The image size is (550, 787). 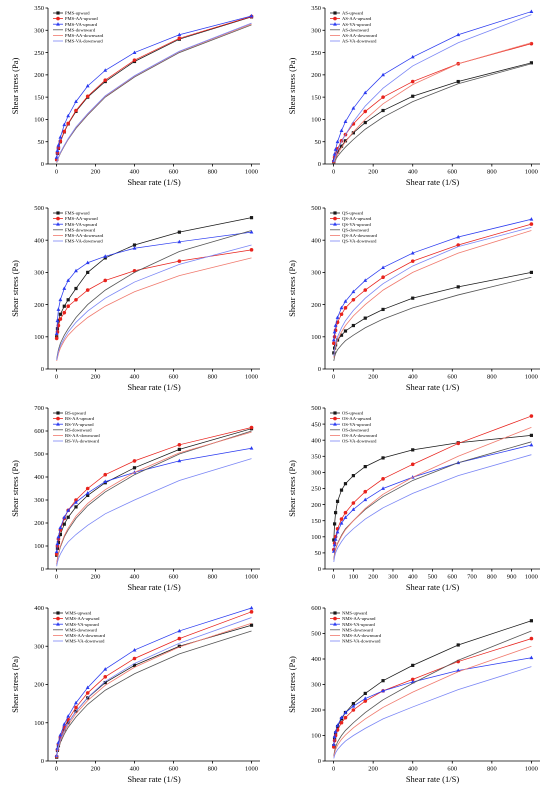 I want to click on series-line-os-va-upward, so click(x=432, y=498).